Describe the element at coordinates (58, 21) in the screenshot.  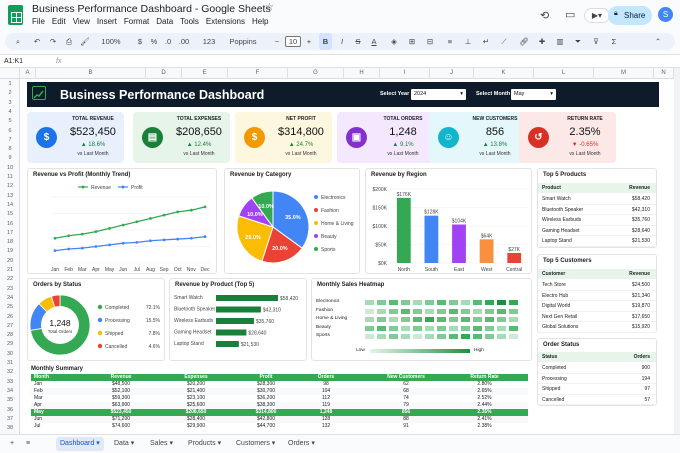
I see `menu-edit: Edit` at that location.